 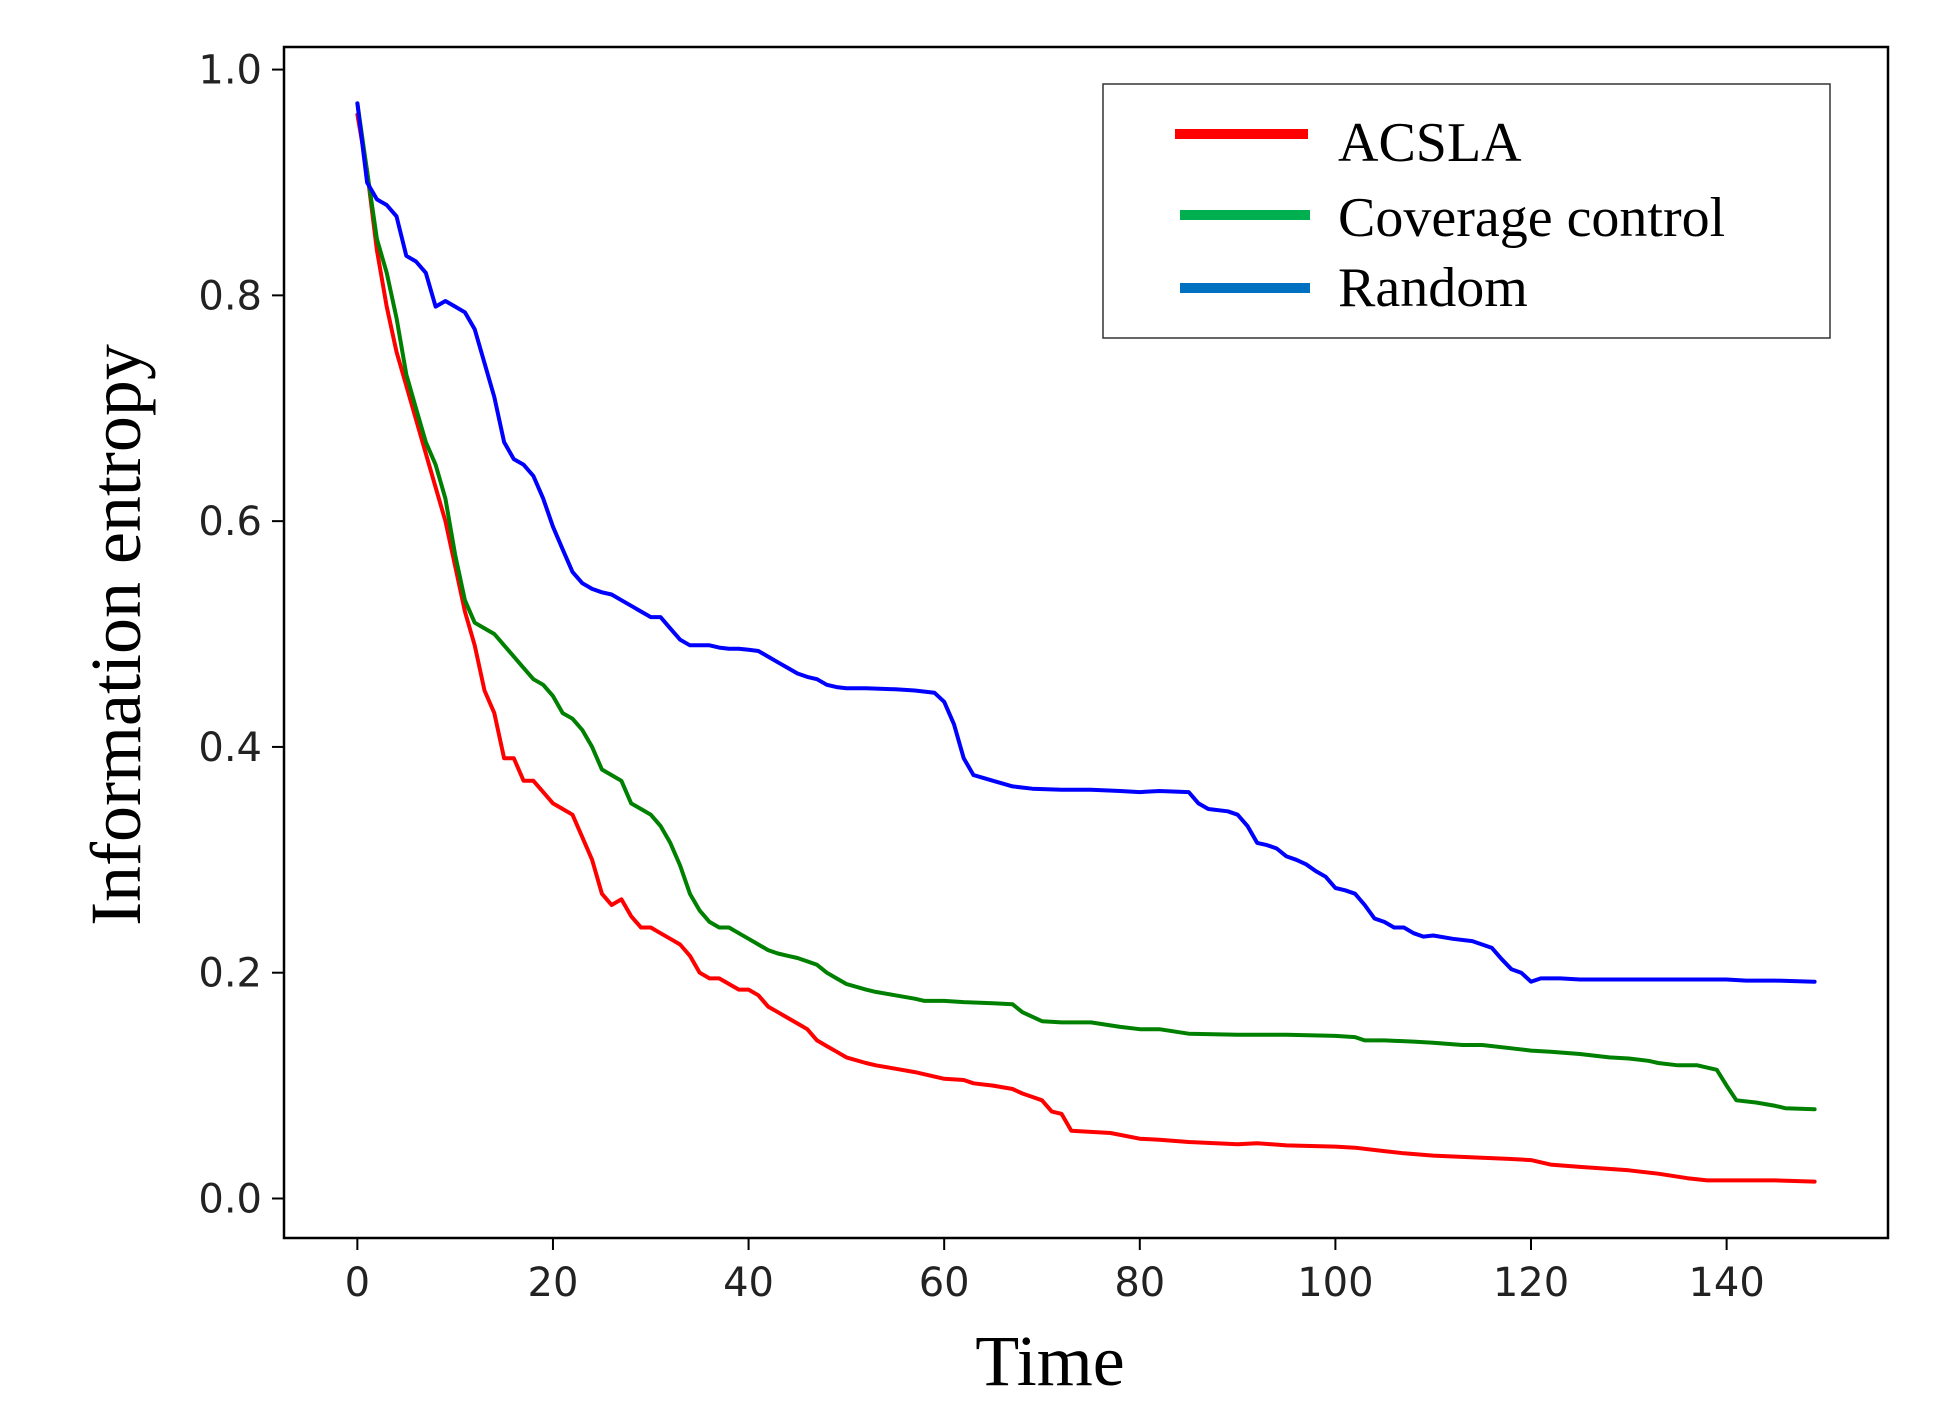 I want to click on x-tick-label: 80, so click(x=1139, y=1283).